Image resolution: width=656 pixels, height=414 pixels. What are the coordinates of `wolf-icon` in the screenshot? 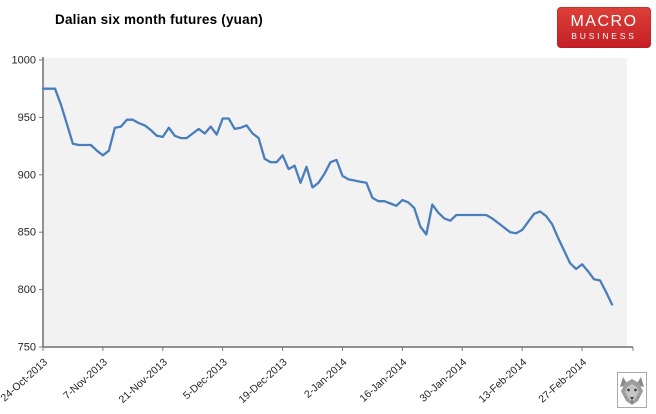 It's located at (632, 390).